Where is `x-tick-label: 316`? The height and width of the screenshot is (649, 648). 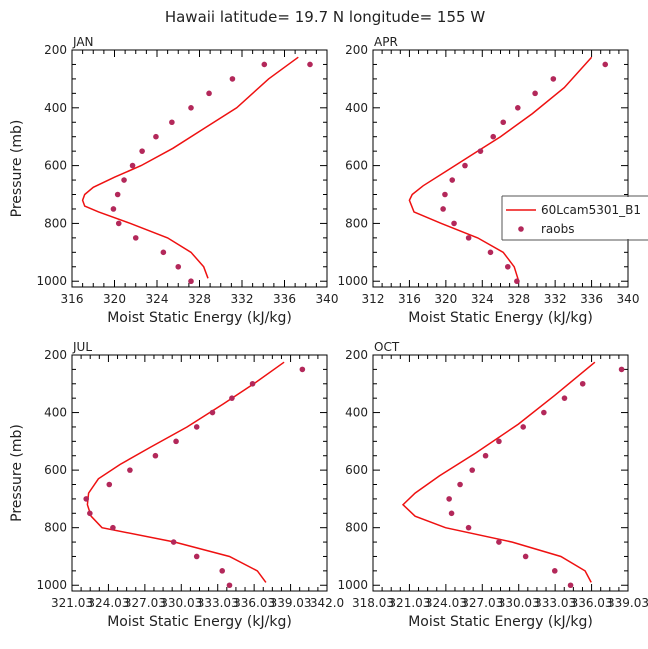
x-tick-label: 316 is located at coordinates (409, 299).